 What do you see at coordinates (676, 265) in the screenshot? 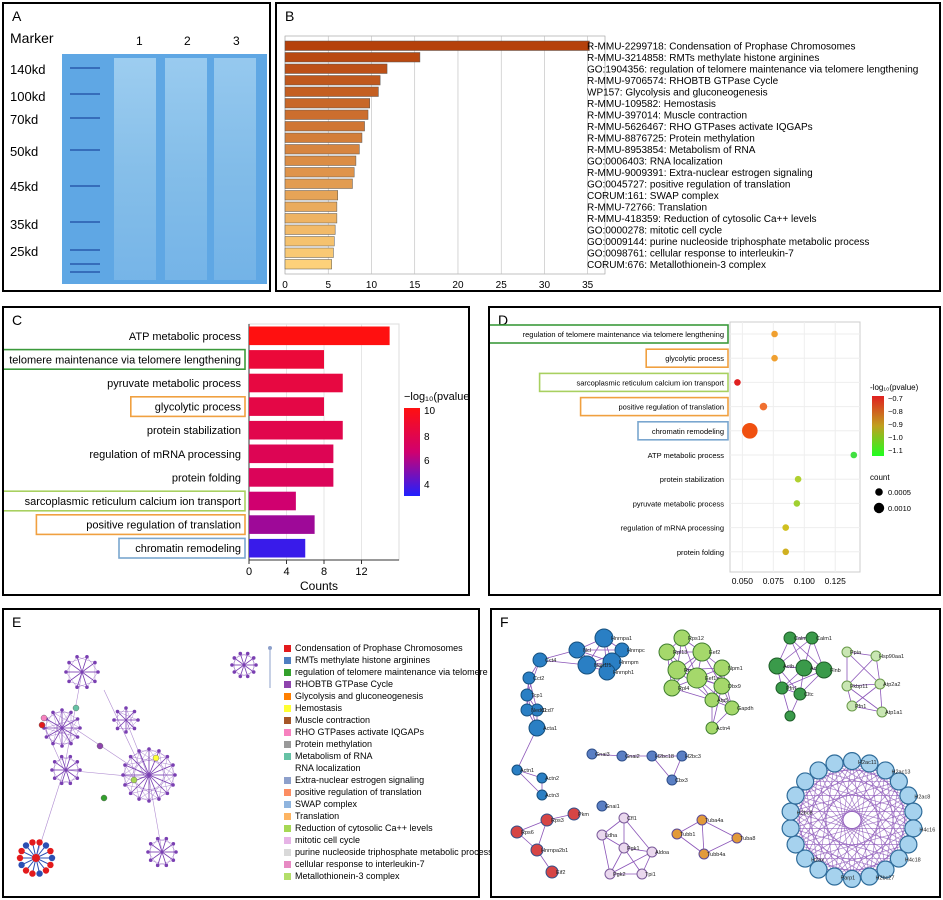
I see `category-label: CORUM:676: Metallothionein-3 complex` at bounding box center [676, 265].